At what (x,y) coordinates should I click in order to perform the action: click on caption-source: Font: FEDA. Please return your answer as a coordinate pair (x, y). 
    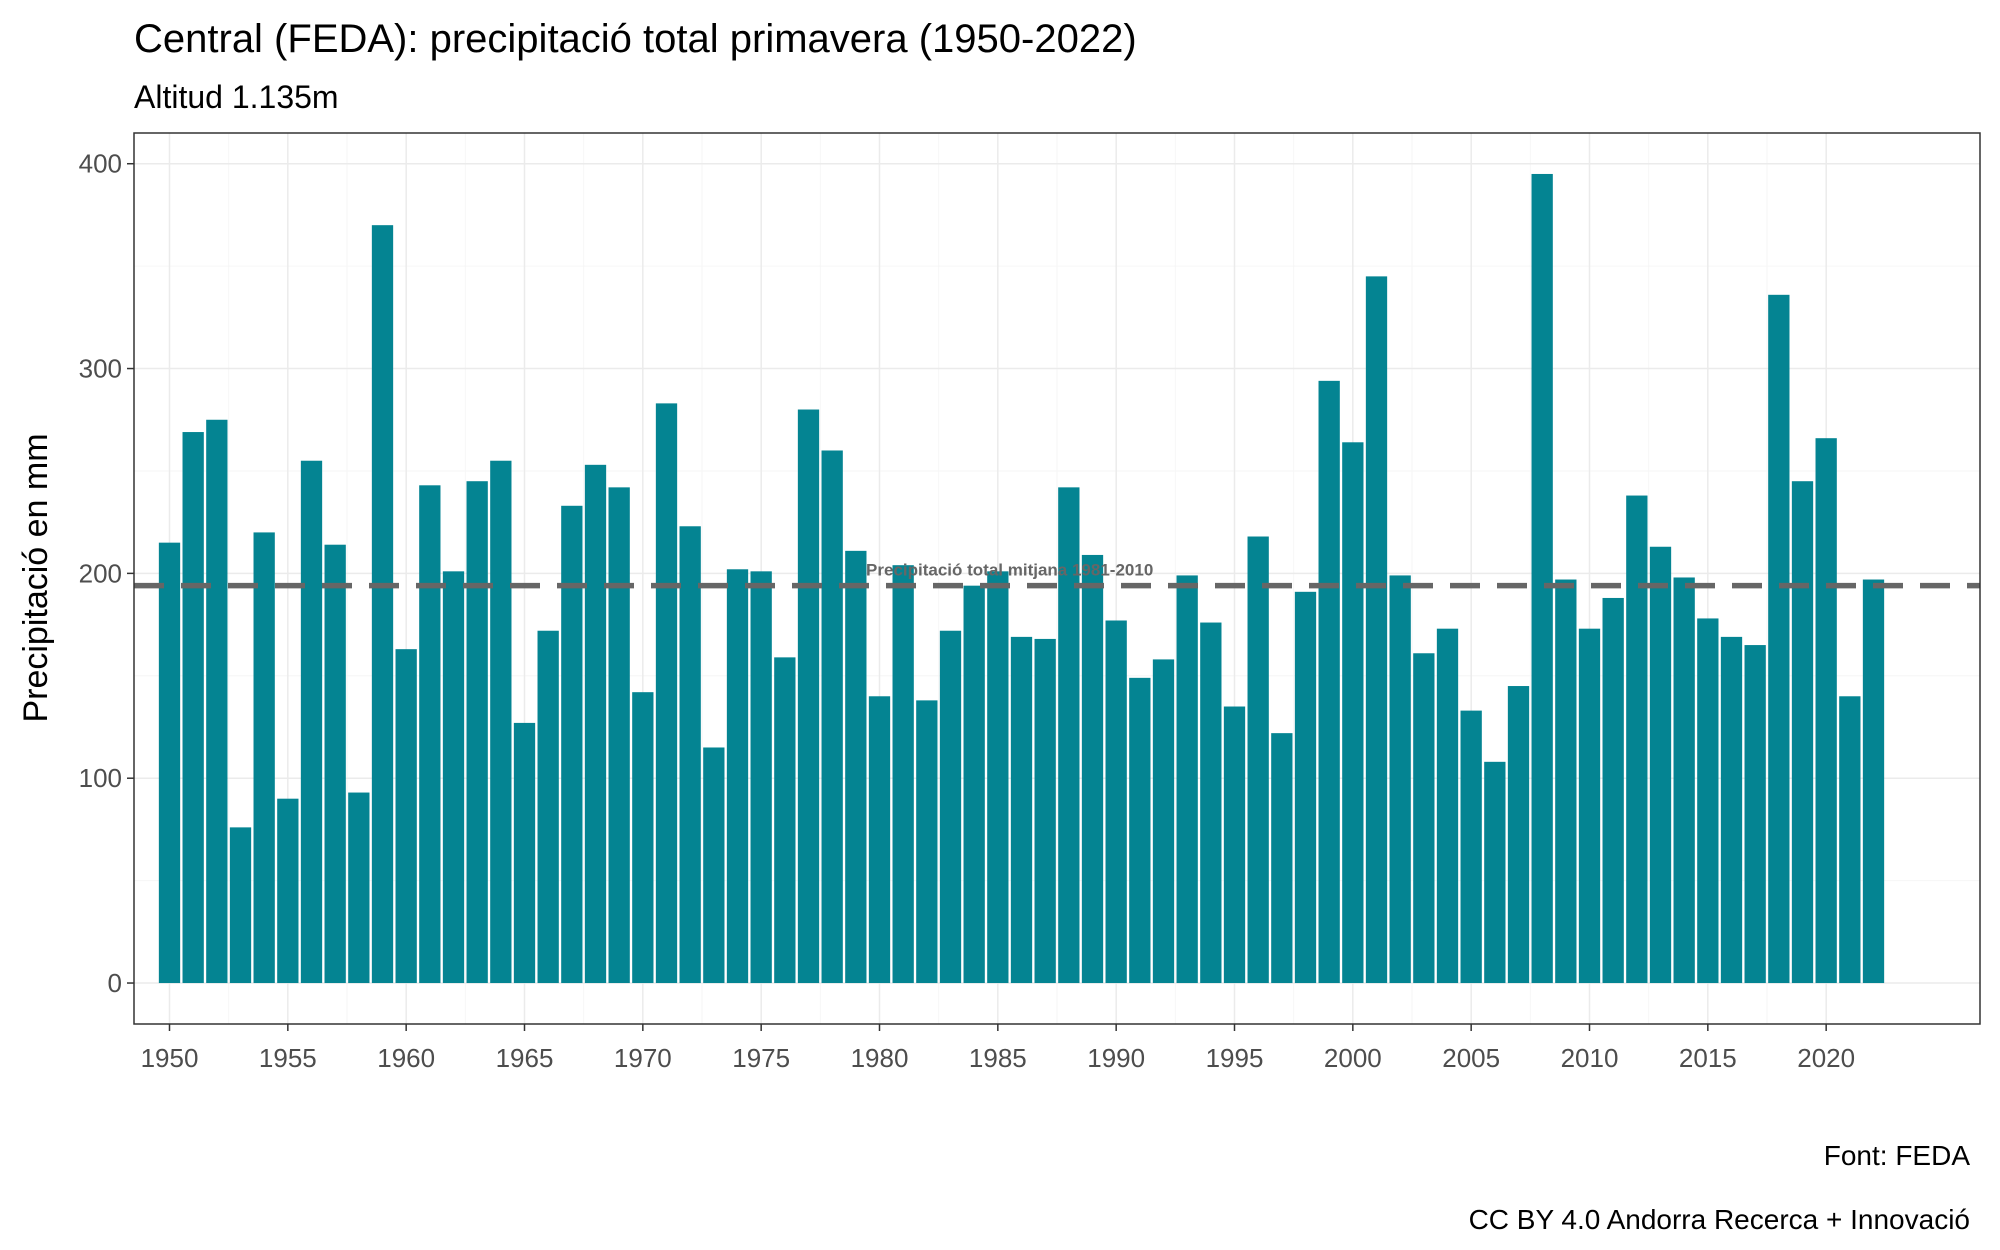
    Looking at the image, I should click on (1897, 1155).